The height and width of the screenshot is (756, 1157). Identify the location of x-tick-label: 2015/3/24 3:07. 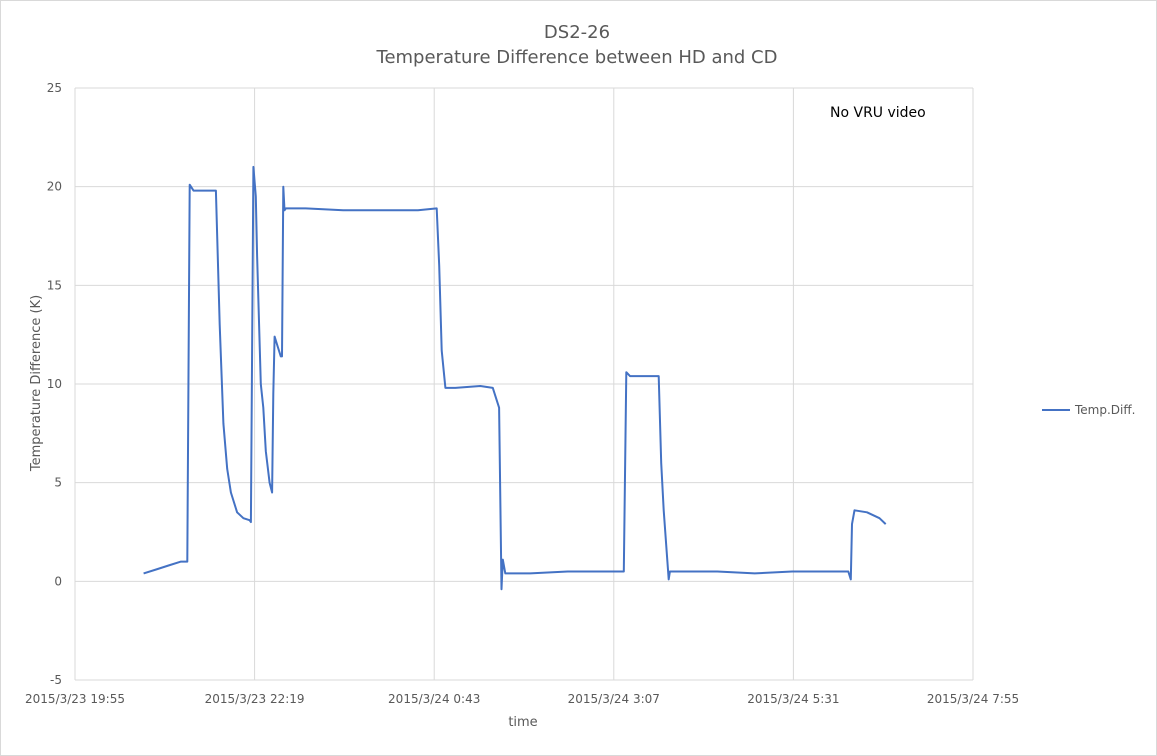
(614, 699).